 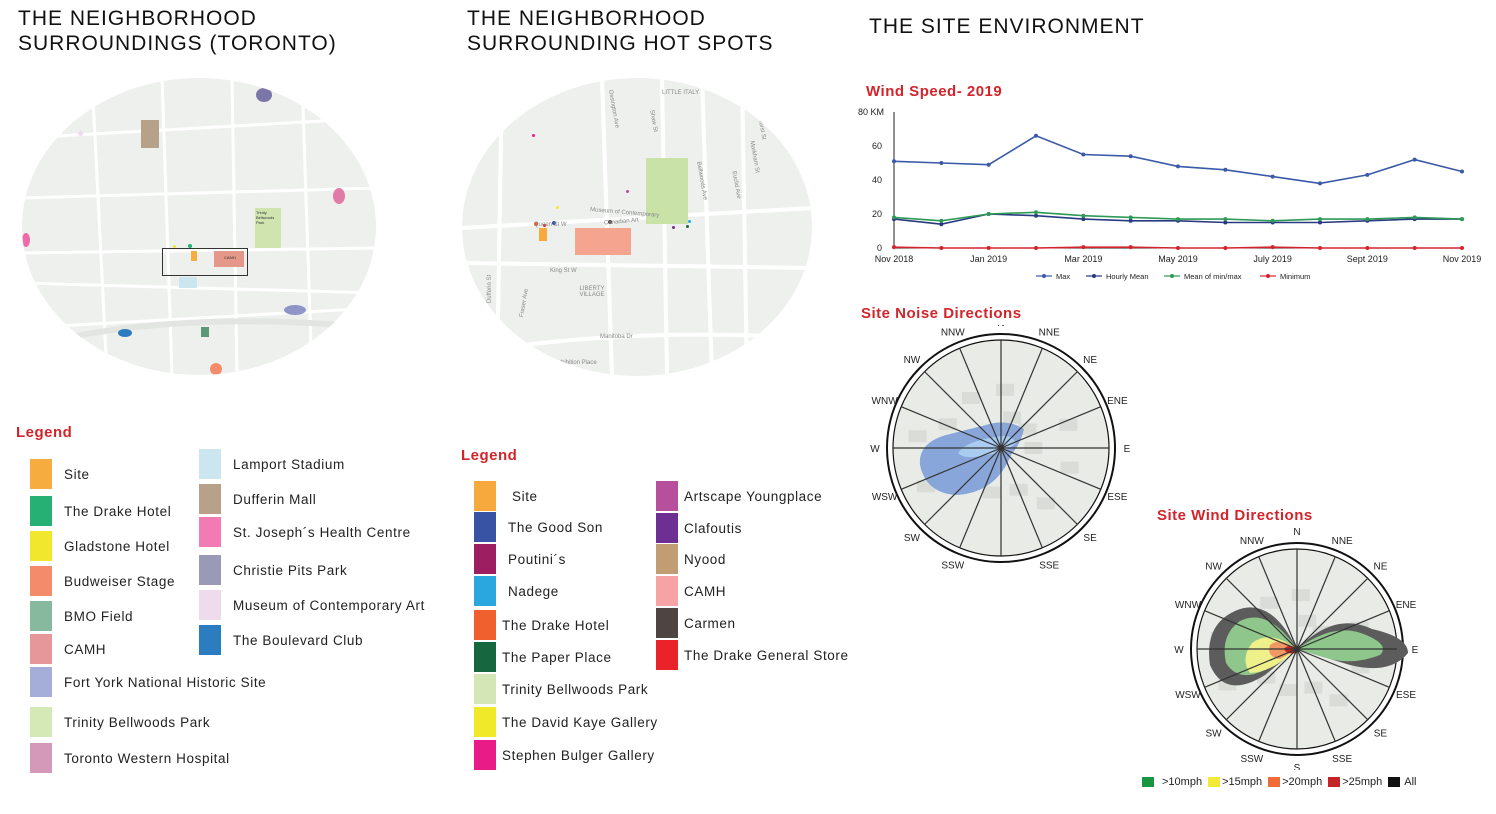 What do you see at coordinates (1355, 782) in the screenshot?
I see `wind-legend-item: >25mph` at bounding box center [1355, 782].